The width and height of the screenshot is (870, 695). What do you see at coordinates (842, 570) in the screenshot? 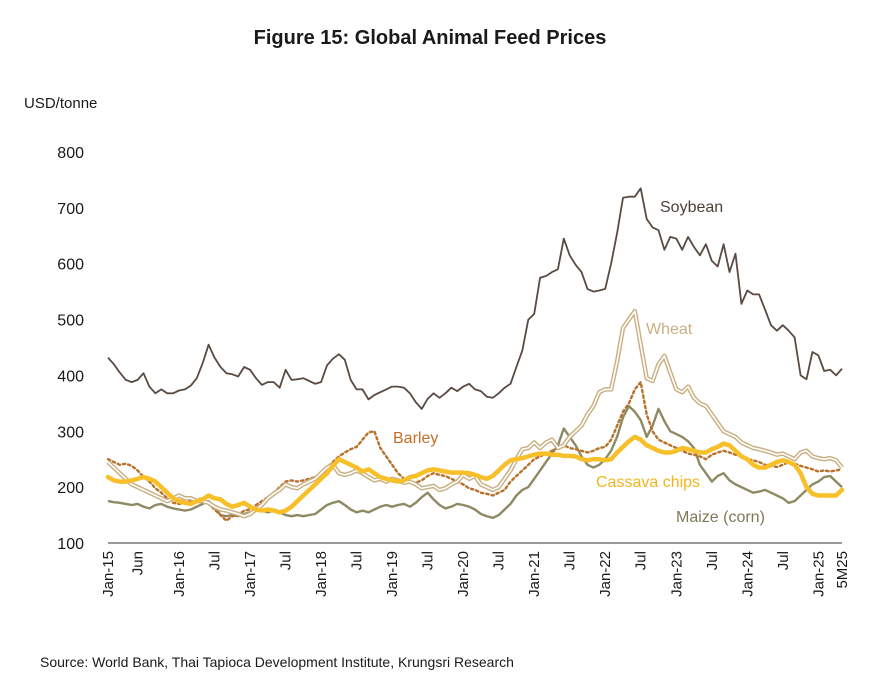
I see `x-tick-label: 5M25` at bounding box center [842, 570].